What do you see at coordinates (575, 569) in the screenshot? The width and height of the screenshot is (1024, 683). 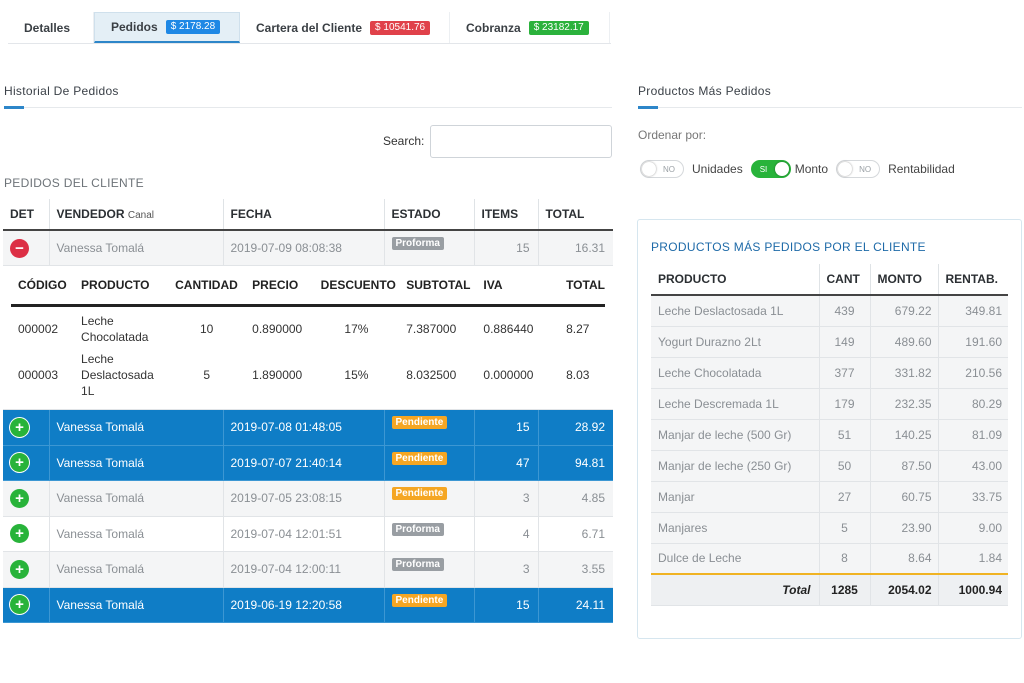 I see `total-cell: 3.55` at bounding box center [575, 569].